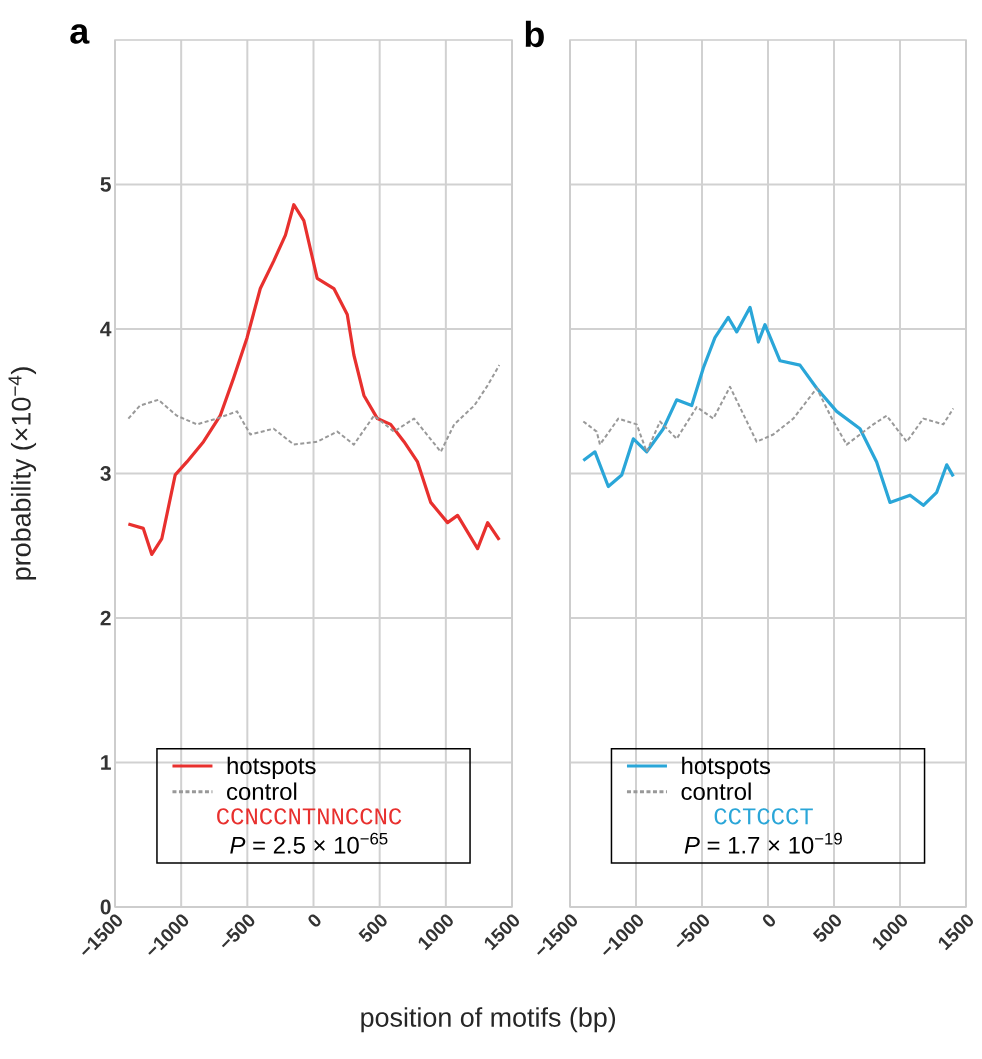 This screenshot has width=982, height=1059. Describe the element at coordinates (106, 762) in the screenshot. I see `y-tick-label: 1` at that location.